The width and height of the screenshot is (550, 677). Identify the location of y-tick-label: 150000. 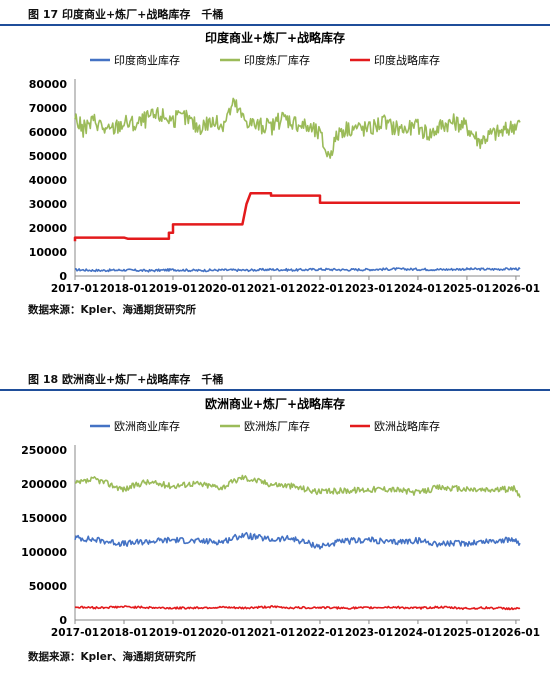
(44, 518).